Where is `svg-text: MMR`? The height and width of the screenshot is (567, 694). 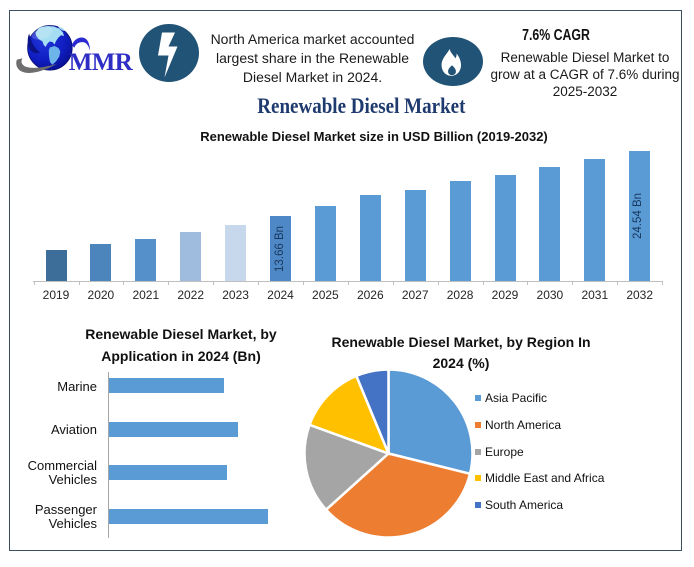 svg-text: MMR is located at coordinates (101, 62).